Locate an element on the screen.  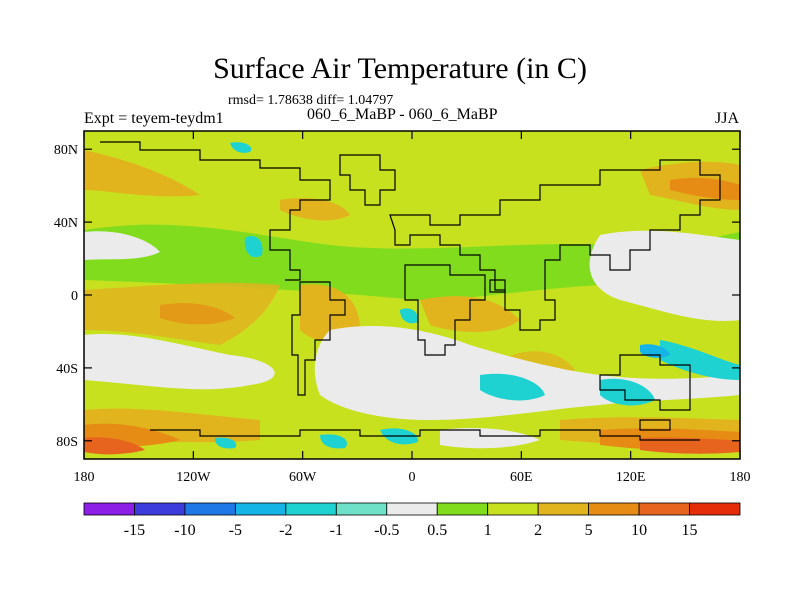
colorbar-label: 2 is located at coordinates (538, 530).